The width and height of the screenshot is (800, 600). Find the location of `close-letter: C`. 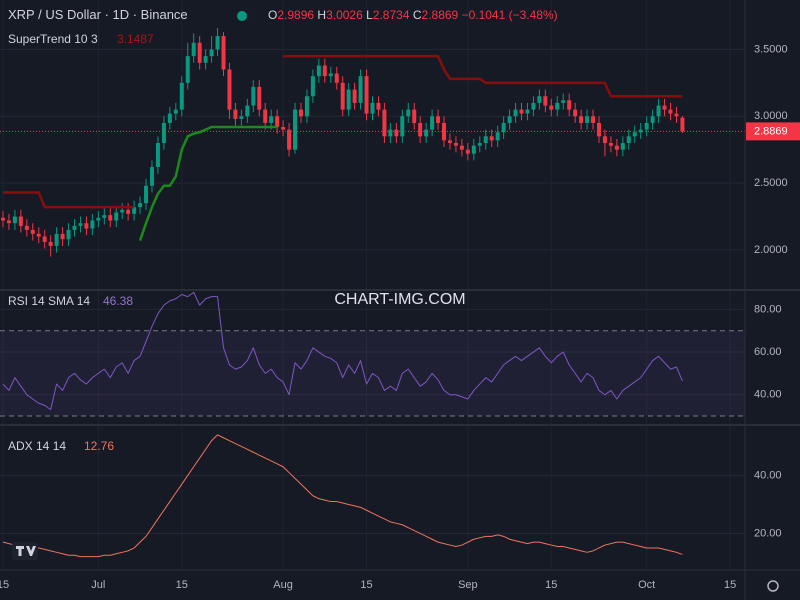

close-letter: C is located at coordinates (417, 15).